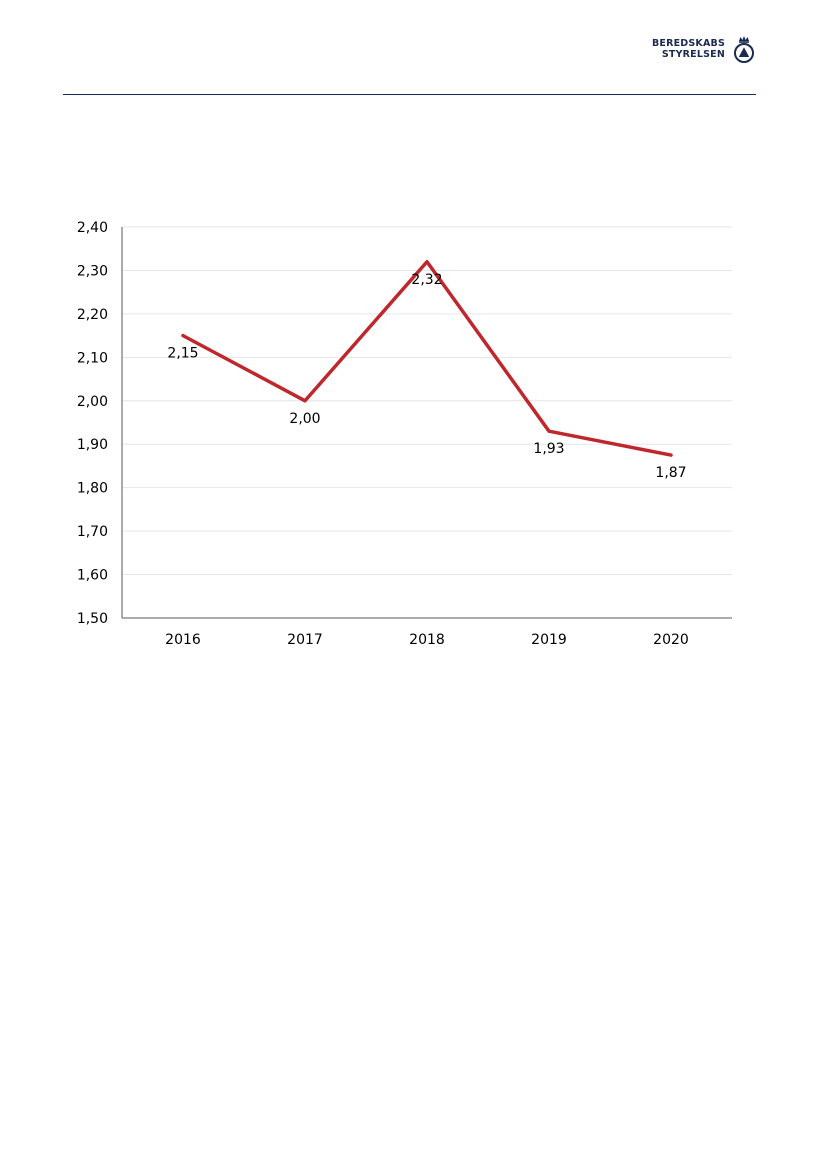  What do you see at coordinates (92, 423) in the screenshot?
I see `y-tick-labels: 1,50 1,60 1,70 1,80 1,90 2,00 2,10 2,20 2,30 2,40` at bounding box center [92, 423].